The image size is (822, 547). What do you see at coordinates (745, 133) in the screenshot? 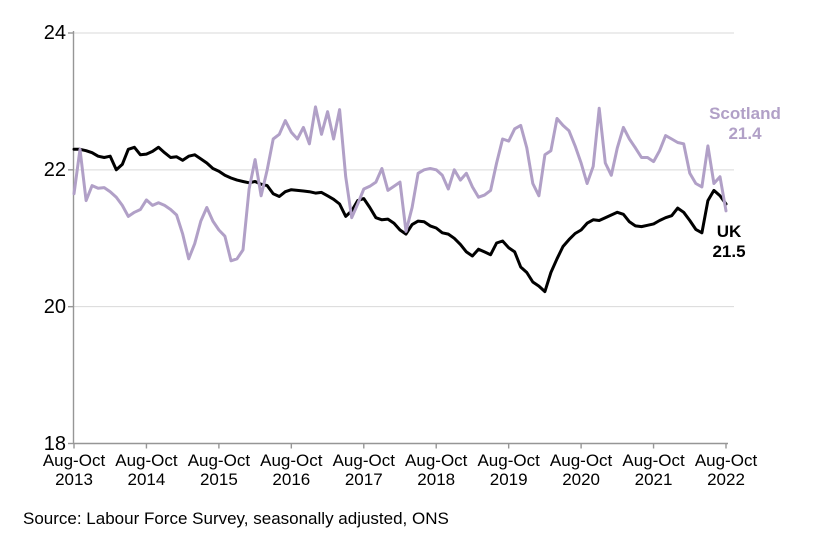
I see `scotland-label-value: 21.4` at bounding box center [745, 133].